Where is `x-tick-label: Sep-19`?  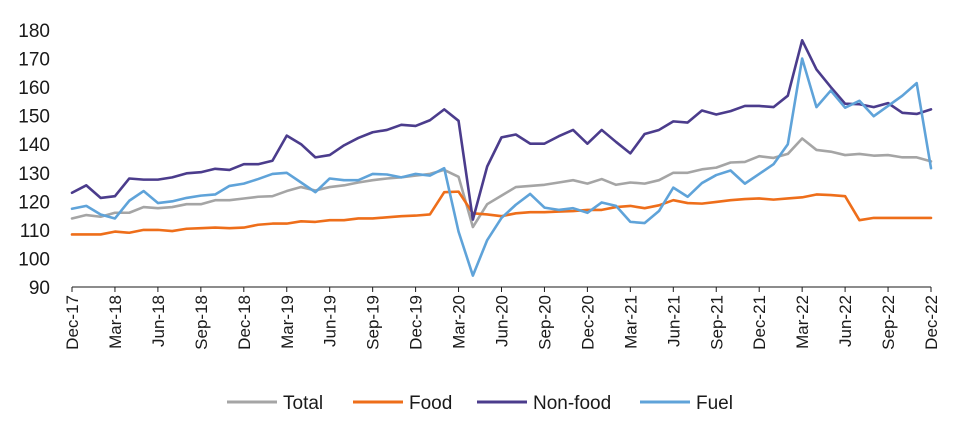 x-tick-label: Sep-19 is located at coordinates (373, 322).